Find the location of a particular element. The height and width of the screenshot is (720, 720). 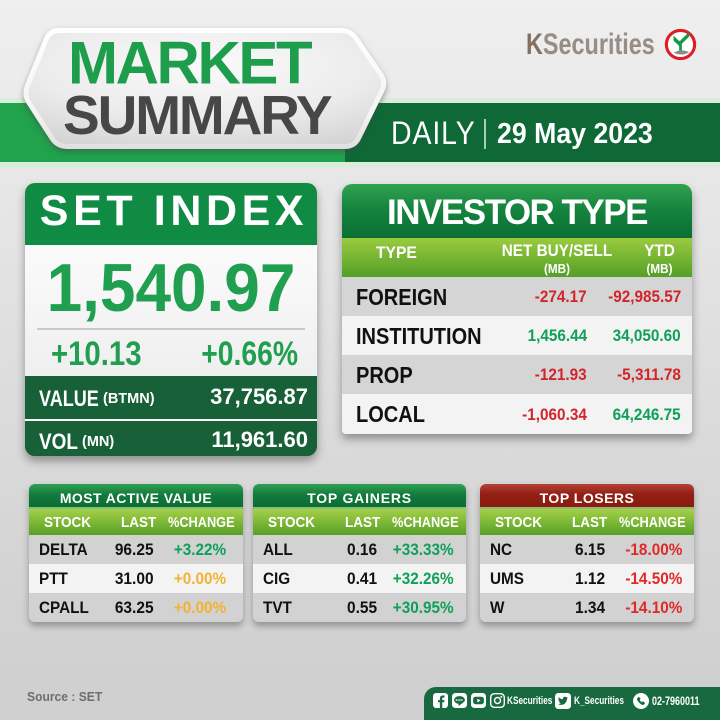

svg-text: SUMMARY is located at coordinates (197, 115).